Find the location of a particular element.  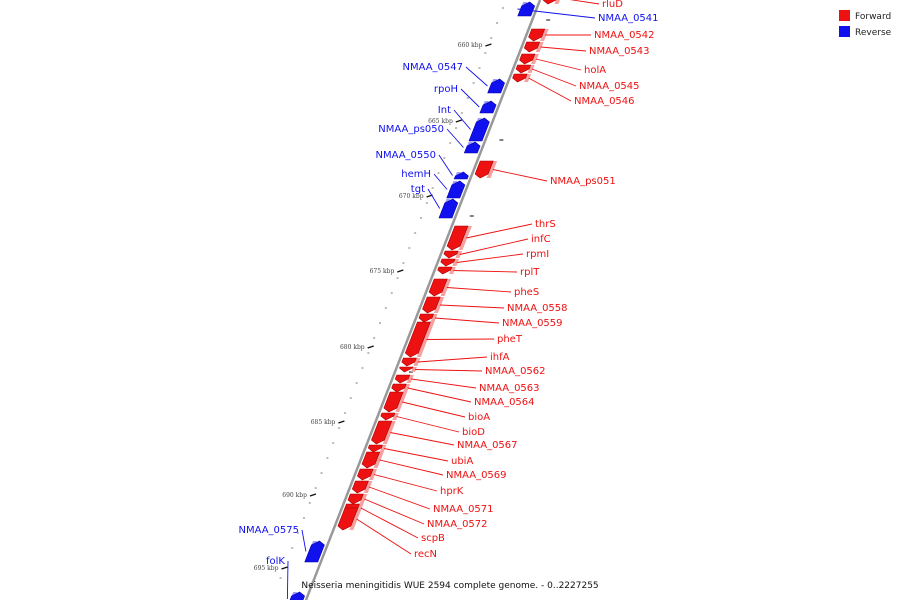

gene-label: scpB is located at coordinates (433, 538).